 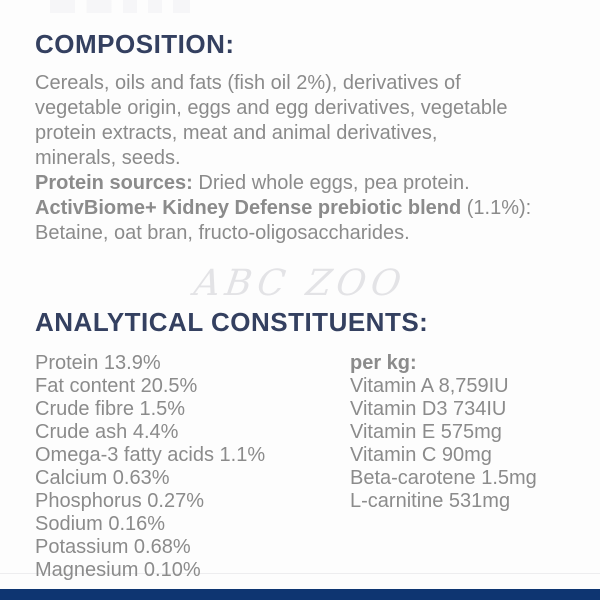 I want to click on composition-heading: COMPOSITION:, so click(x=135, y=44).